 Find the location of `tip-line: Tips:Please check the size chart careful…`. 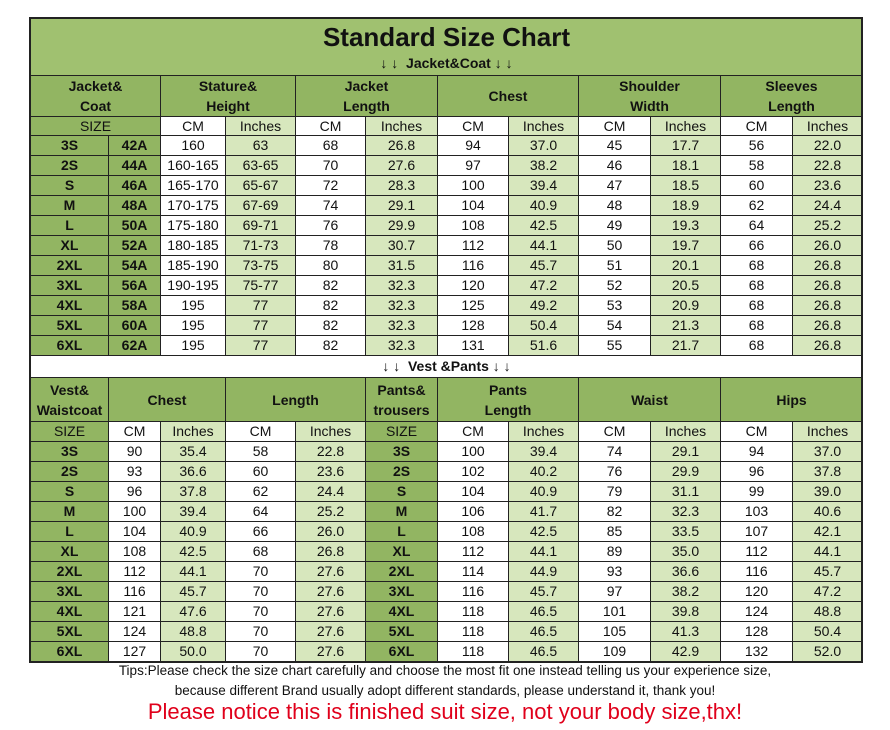

tip-line: Tips:Please check the size chart careful… is located at coordinates (445, 670).